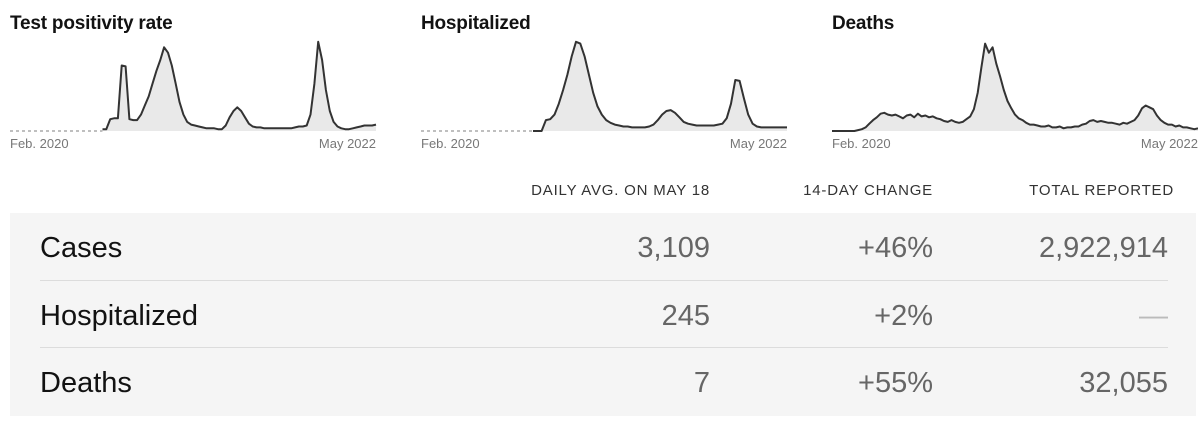  What do you see at coordinates (1153, 316) in the screenshot?
I see `total-value: —` at bounding box center [1153, 316].